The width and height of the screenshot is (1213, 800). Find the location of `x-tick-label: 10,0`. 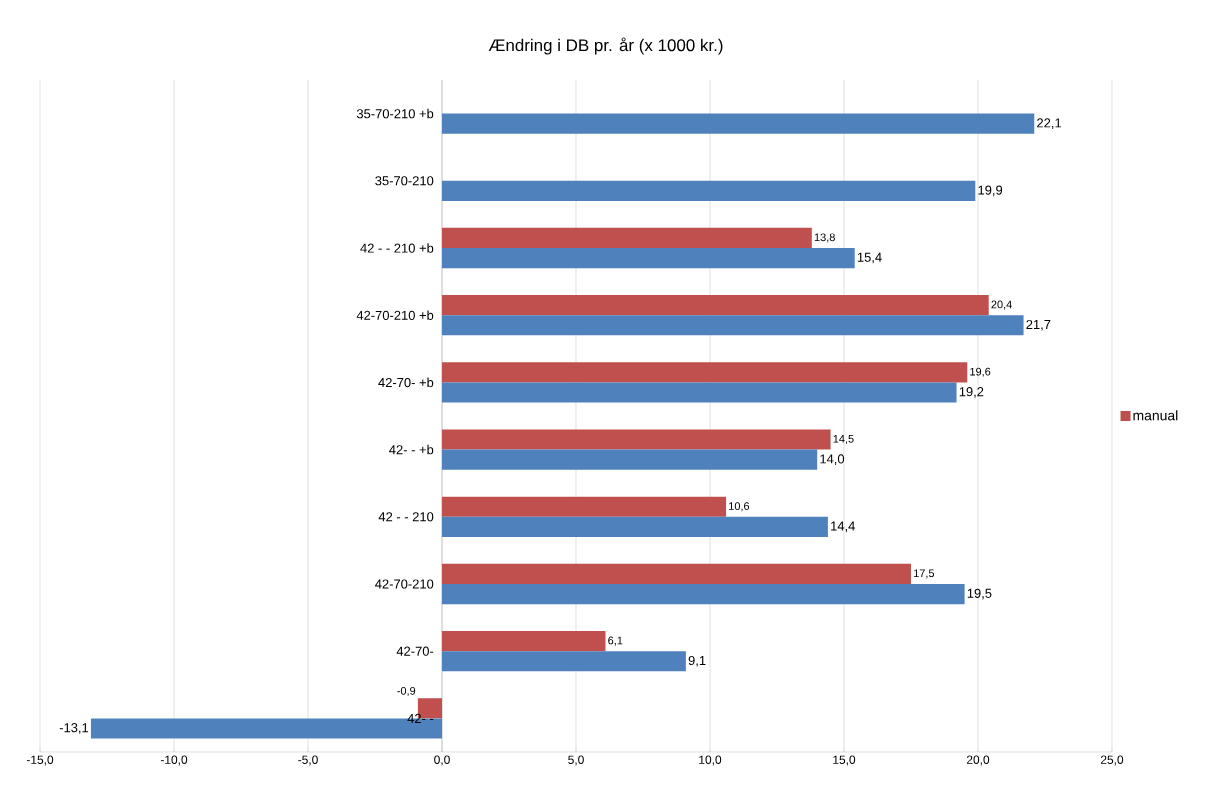

x-tick-label: 10,0 is located at coordinates (710, 760).